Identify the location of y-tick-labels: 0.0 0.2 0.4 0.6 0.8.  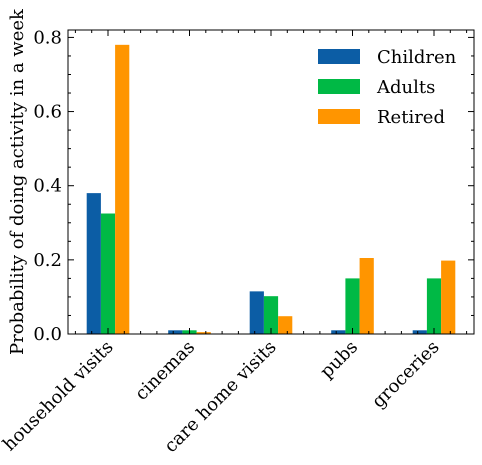
(47, 186).